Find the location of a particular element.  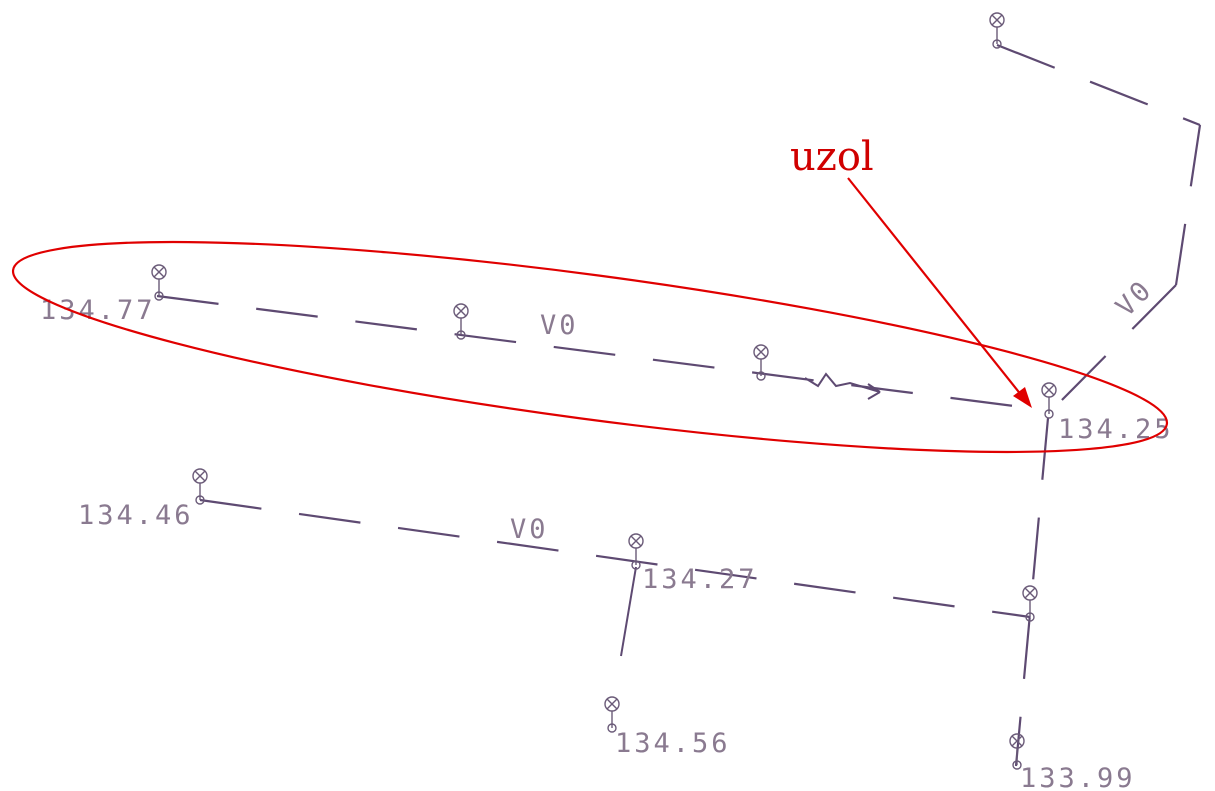

annotation-arrow is located at coordinates (935, 287).